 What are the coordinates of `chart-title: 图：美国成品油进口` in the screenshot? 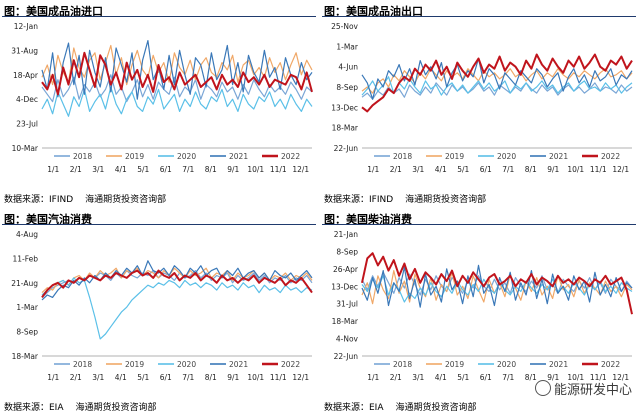 It's located at (53, 11).